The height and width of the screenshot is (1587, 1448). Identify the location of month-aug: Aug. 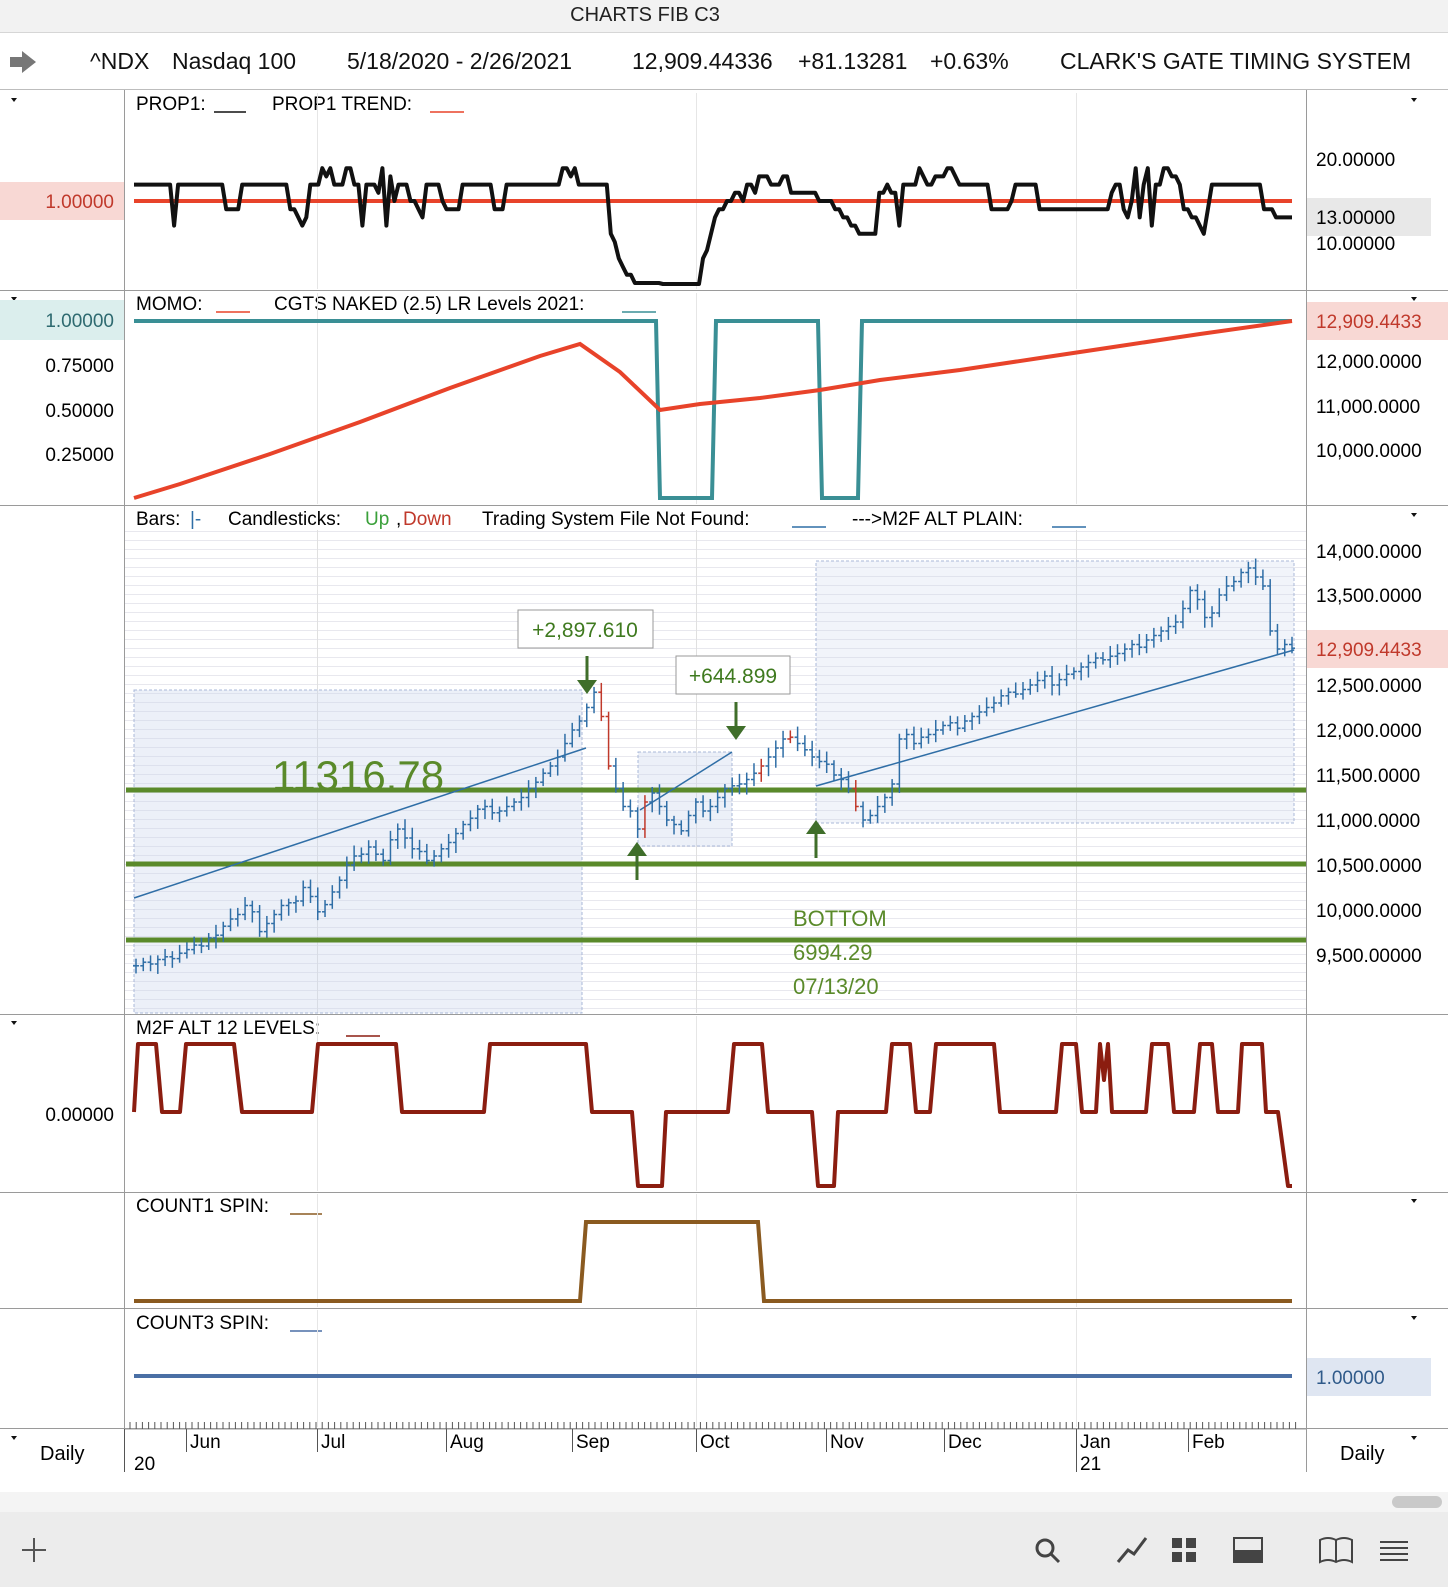
(467, 1442).